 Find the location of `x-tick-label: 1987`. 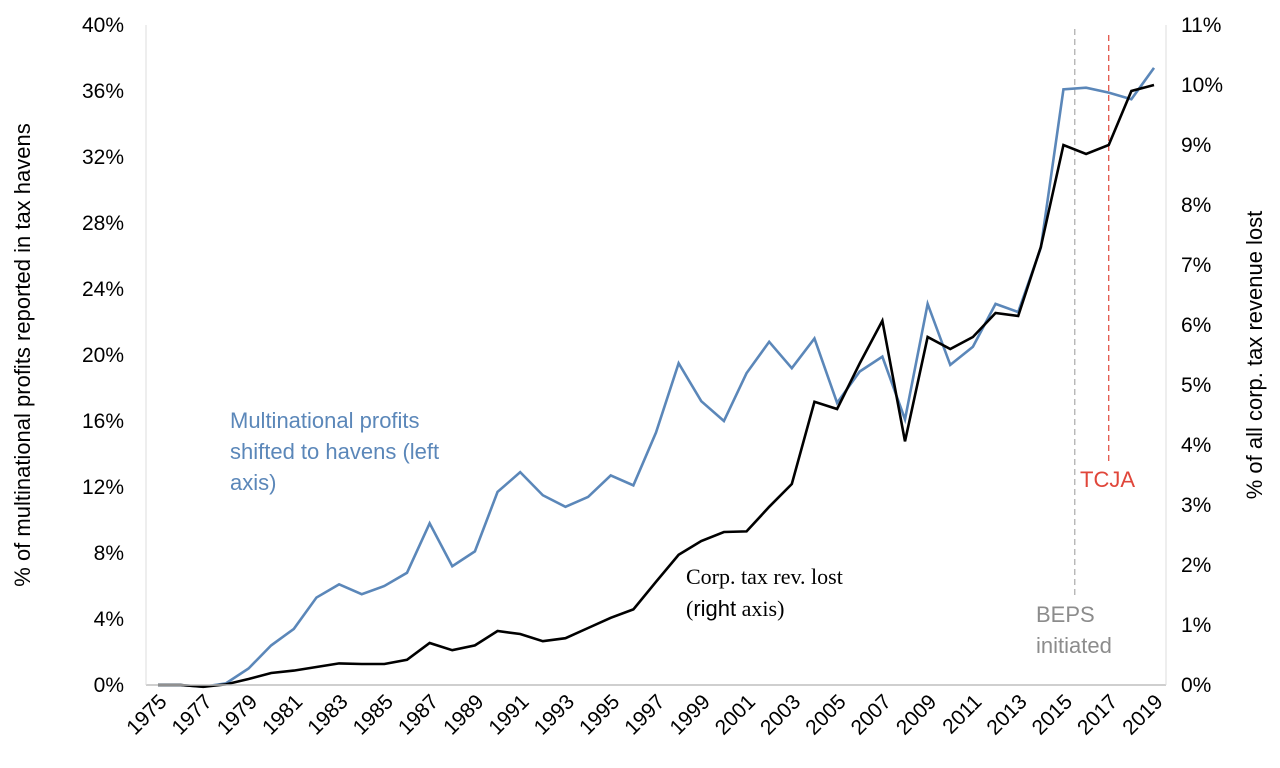

x-tick-label: 1987 is located at coordinates (418, 714).